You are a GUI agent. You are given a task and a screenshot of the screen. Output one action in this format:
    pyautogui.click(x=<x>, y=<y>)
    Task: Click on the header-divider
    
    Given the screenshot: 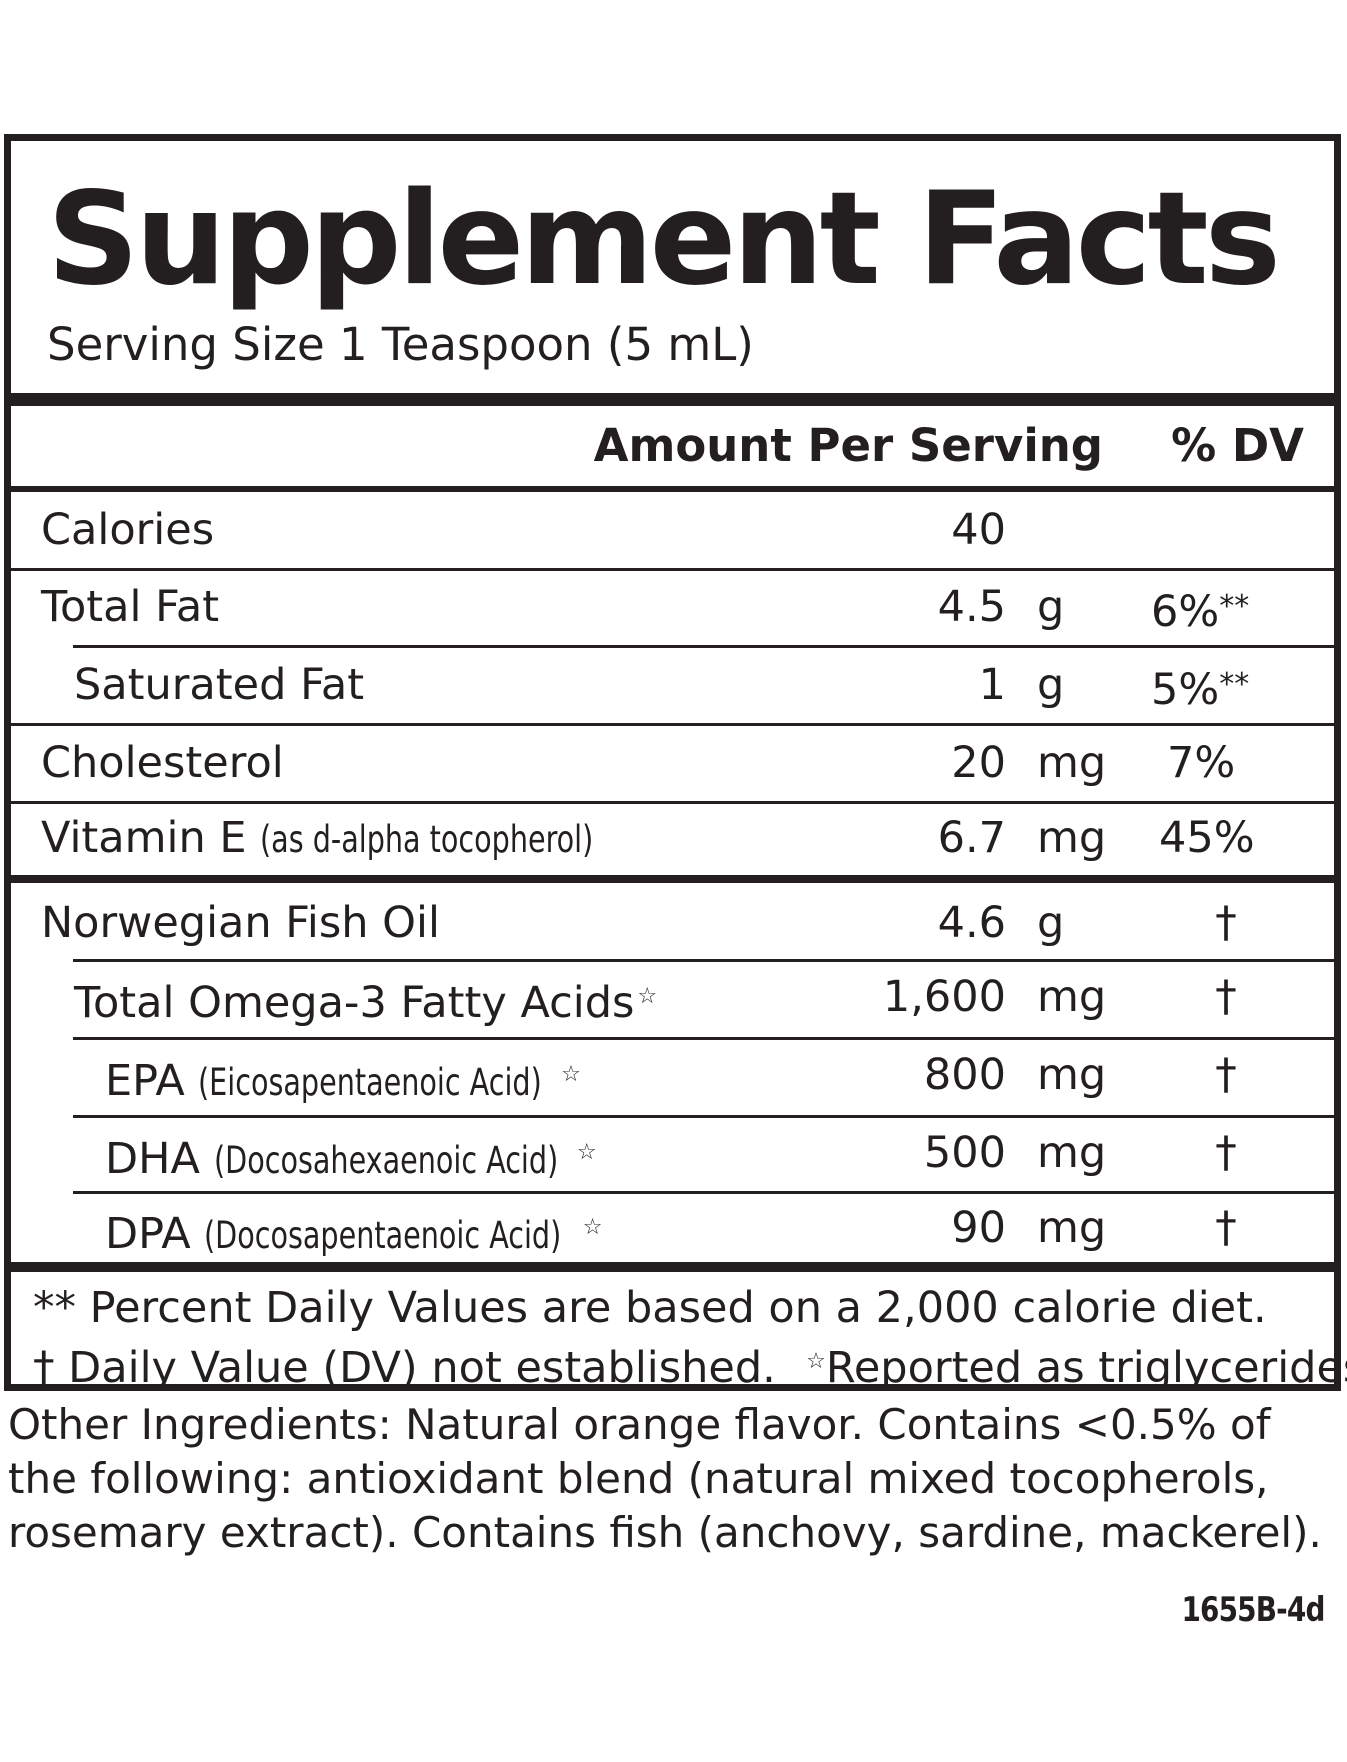 What is the action you would take?
    pyautogui.click(x=672, y=489)
    